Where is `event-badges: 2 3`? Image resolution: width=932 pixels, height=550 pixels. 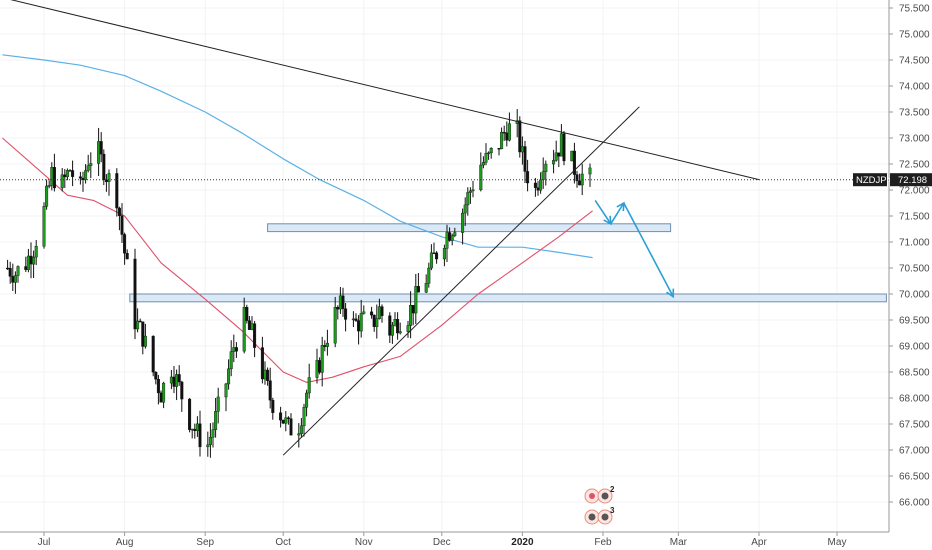 event-badges: 2 3 is located at coordinates (599, 505).